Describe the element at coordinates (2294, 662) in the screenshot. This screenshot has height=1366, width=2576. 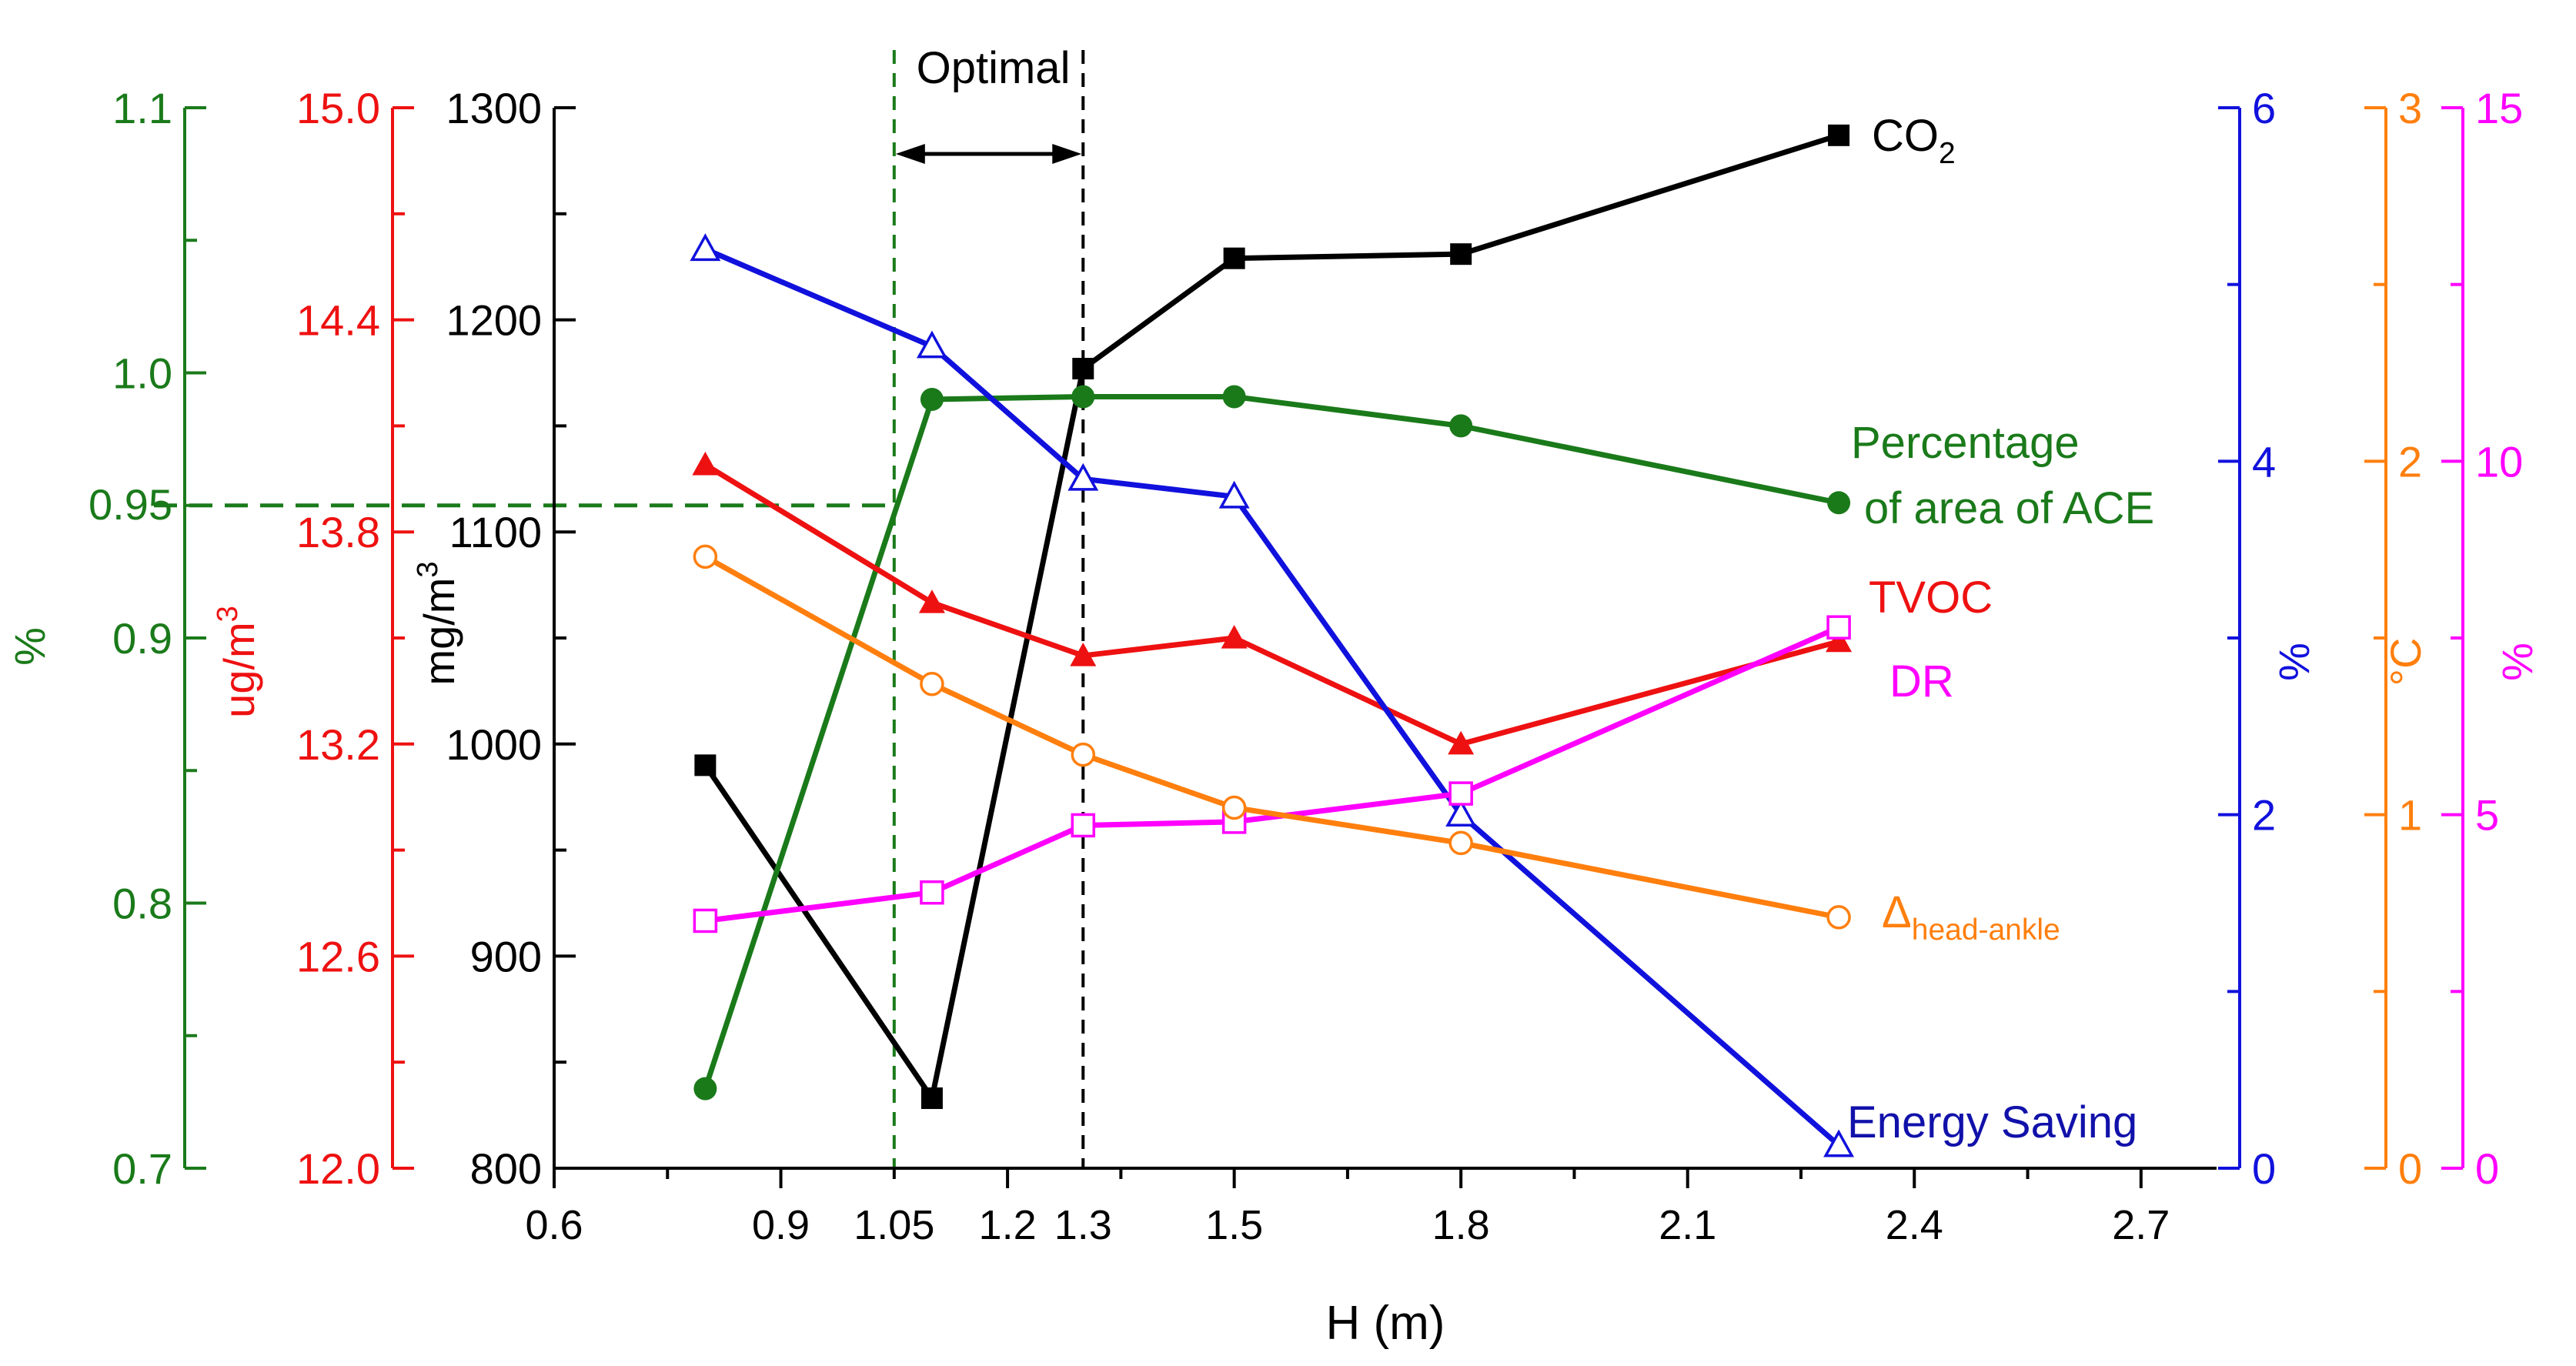
I see `energy-axis-title: %` at that location.